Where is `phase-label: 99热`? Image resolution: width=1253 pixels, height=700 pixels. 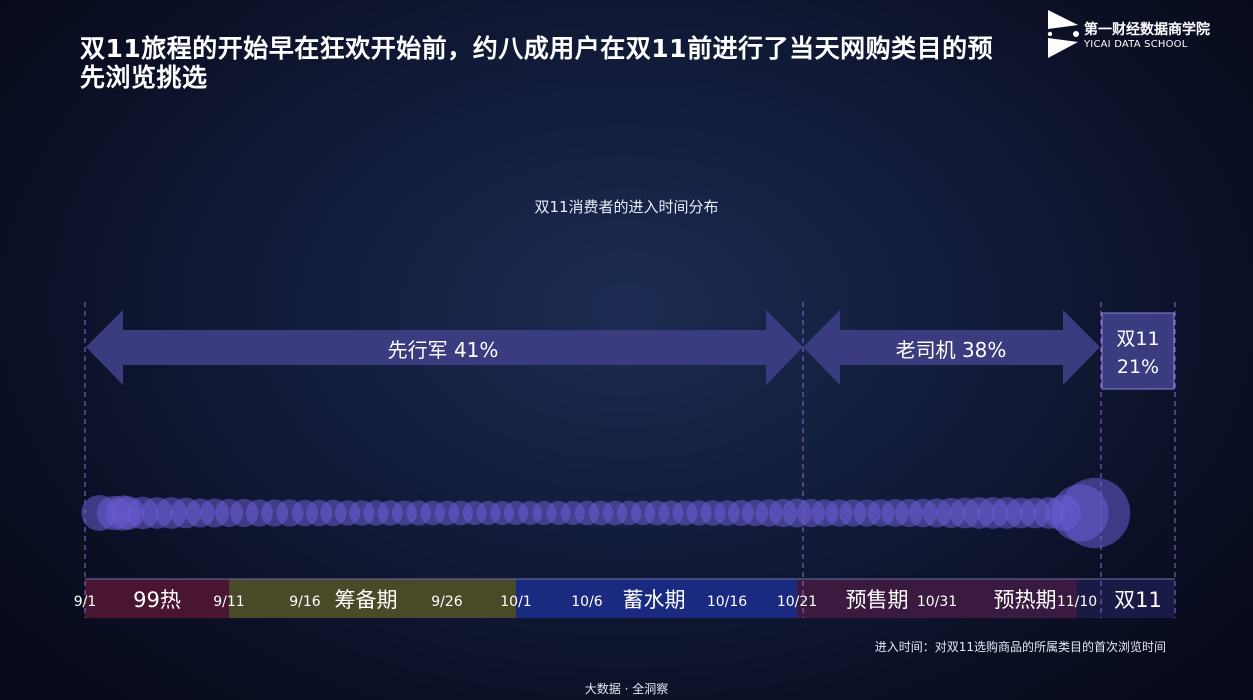
phase-label: 99热 is located at coordinates (157, 600).